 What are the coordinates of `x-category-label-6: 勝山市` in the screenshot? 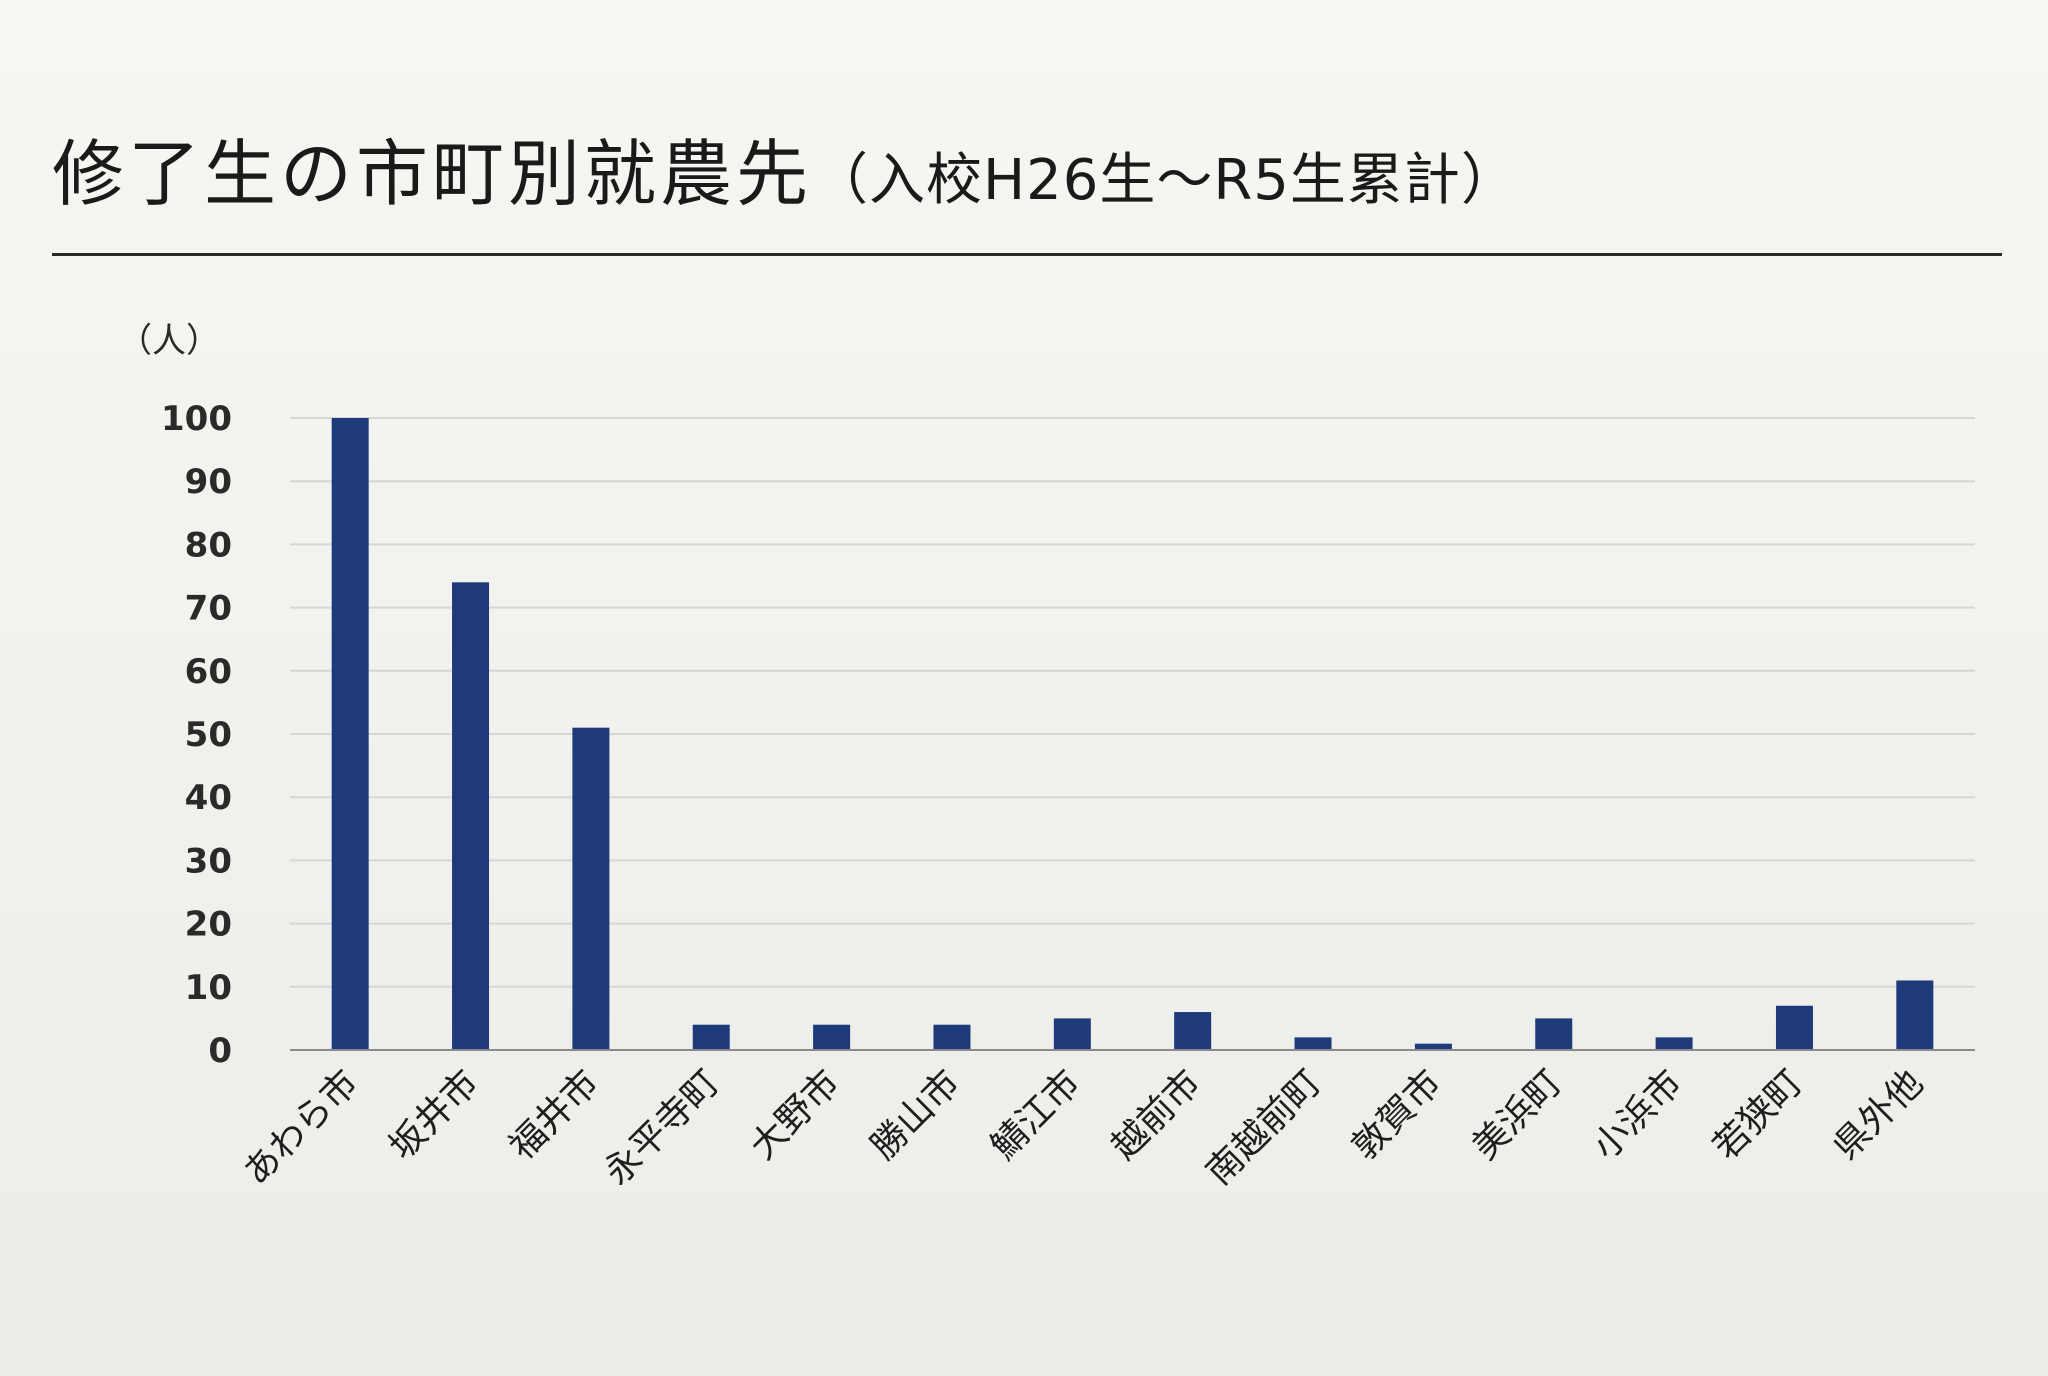 It's located at (915, 1114).